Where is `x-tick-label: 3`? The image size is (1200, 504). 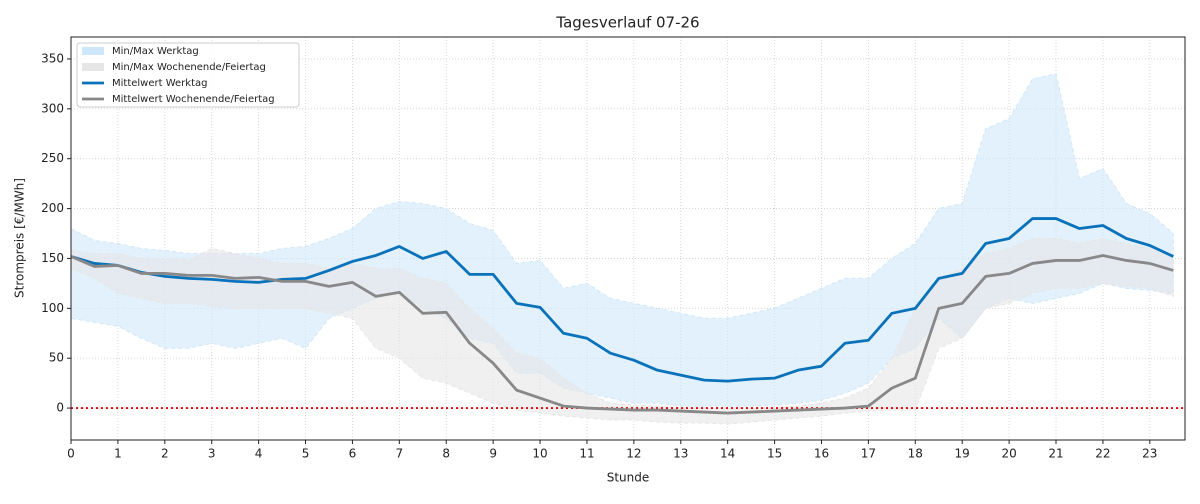 x-tick-label: 3 is located at coordinates (212, 454).